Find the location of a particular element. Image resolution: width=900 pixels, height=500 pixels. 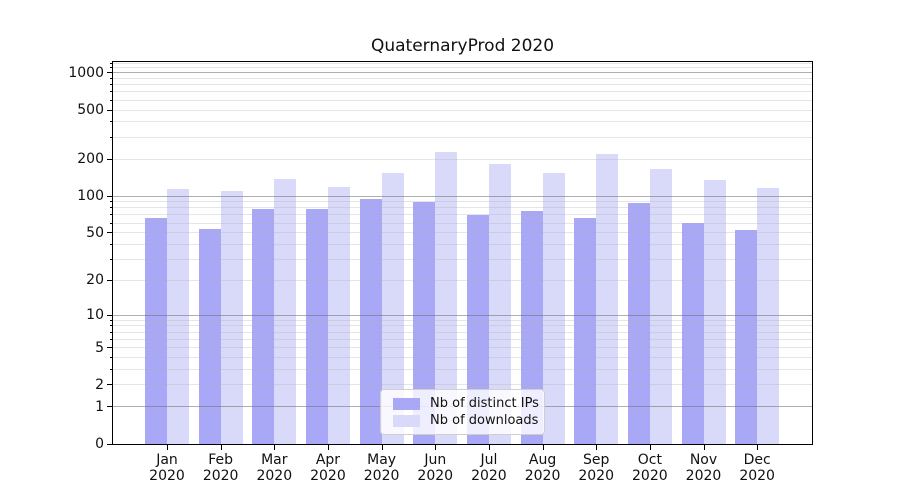

x-tick-label-may: May 2020 is located at coordinates (381, 468).